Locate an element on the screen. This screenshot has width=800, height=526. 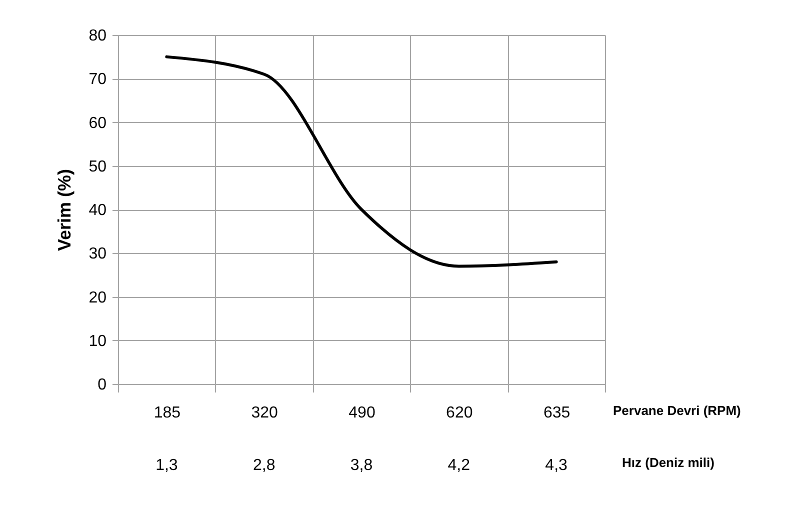
y-tick-label: 0 is located at coordinates (102, 385).